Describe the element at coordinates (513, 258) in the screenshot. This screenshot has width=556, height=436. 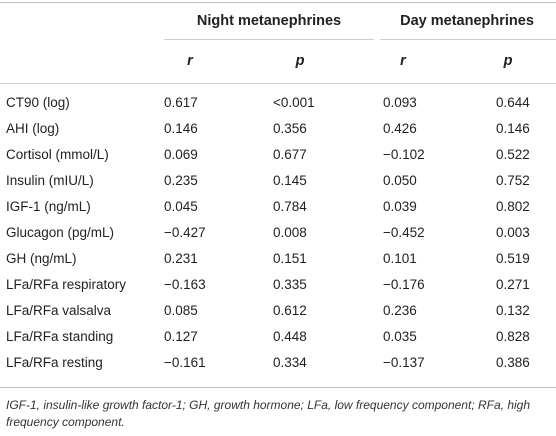
I see `day-p-cell: 0.519` at that location.